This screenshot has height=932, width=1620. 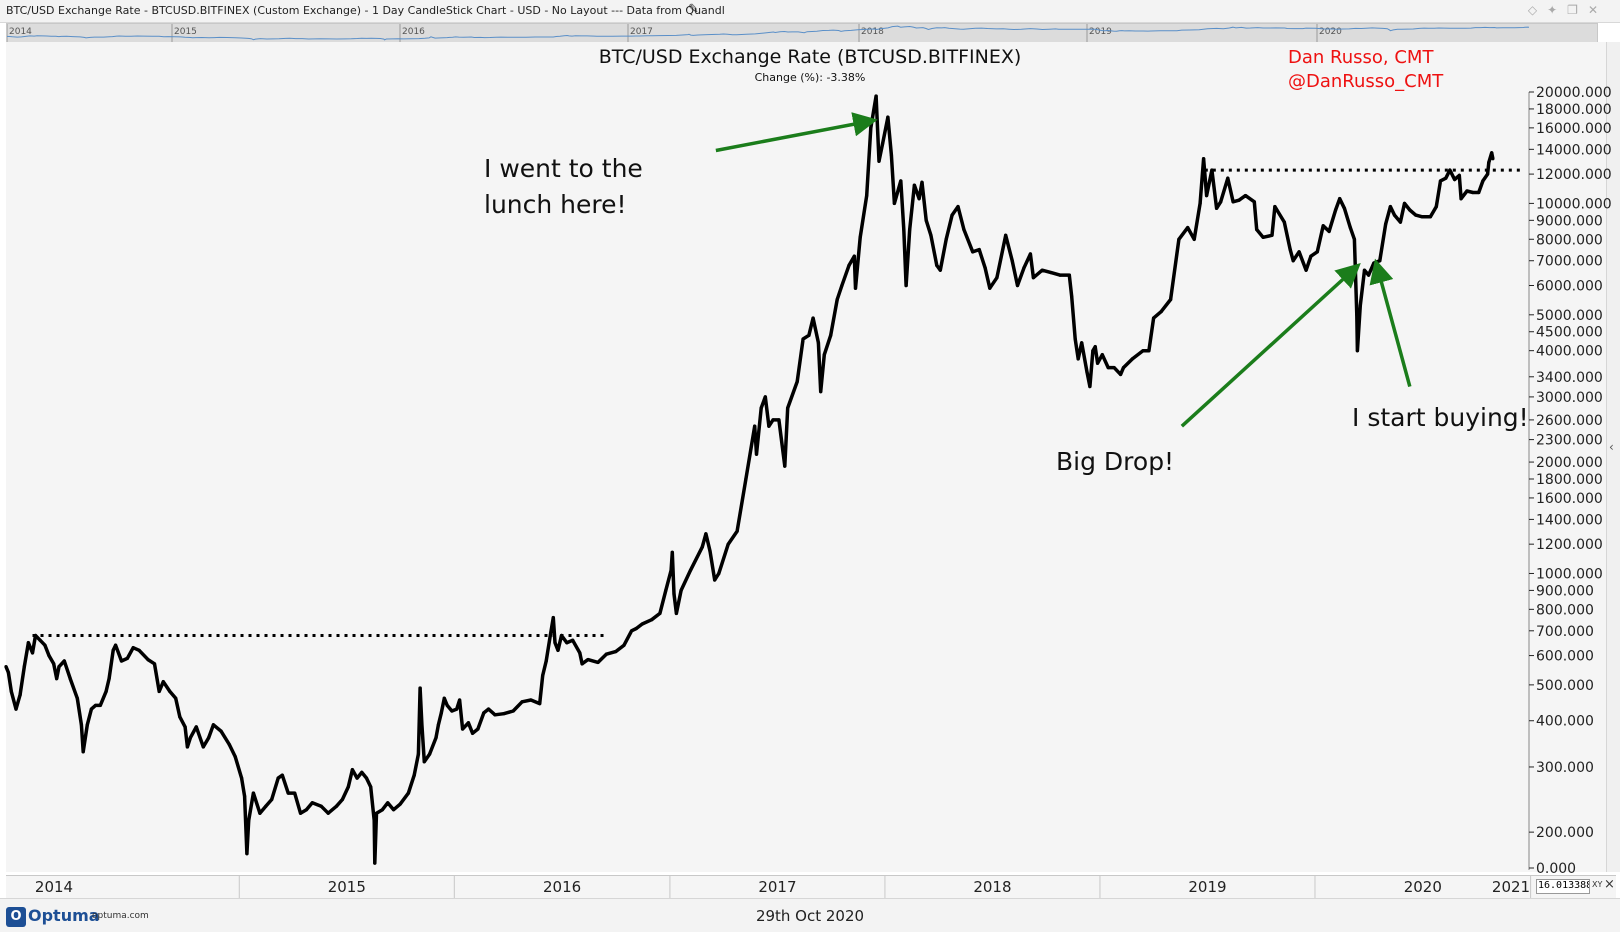 What do you see at coordinates (1569, 463) in the screenshot?
I see `y-tick-label: 2000.000` at bounding box center [1569, 463].